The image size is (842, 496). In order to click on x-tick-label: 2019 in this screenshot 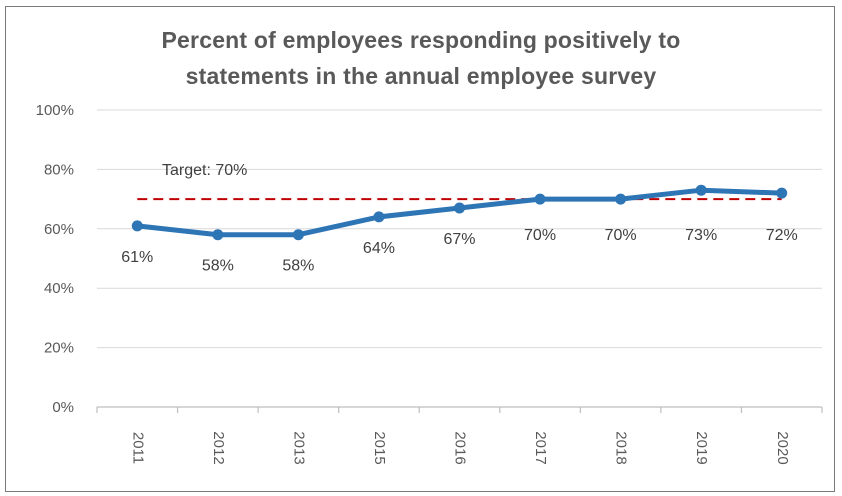, I will do `click(701, 447)`.